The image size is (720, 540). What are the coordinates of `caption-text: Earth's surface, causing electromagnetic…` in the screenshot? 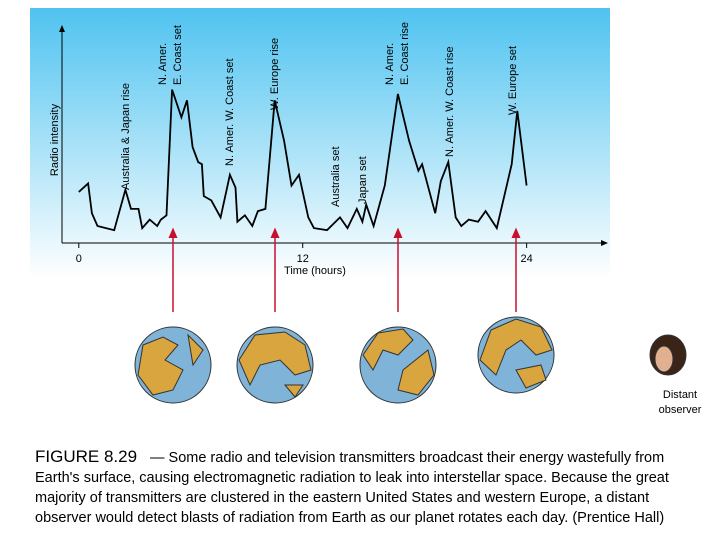 It's located at (352, 478).